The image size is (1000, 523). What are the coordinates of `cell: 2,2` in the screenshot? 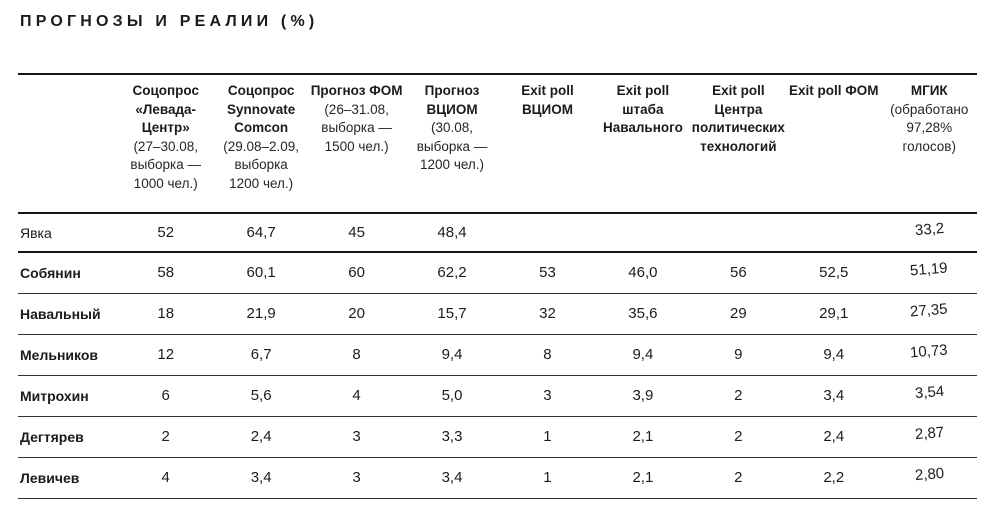 It's located at (834, 477).